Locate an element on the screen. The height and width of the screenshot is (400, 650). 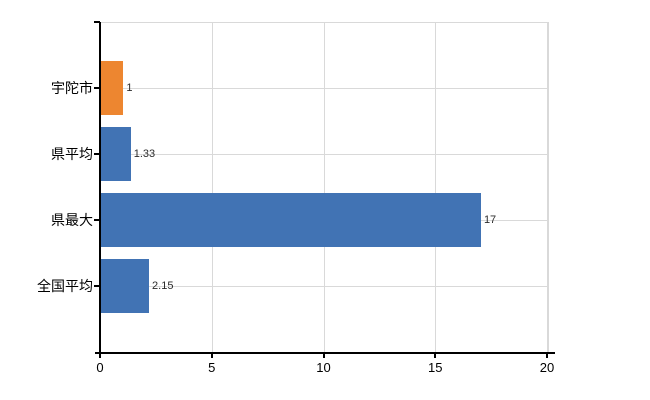
x-axis-tick-label: 0 is located at coordinates (100, 367).